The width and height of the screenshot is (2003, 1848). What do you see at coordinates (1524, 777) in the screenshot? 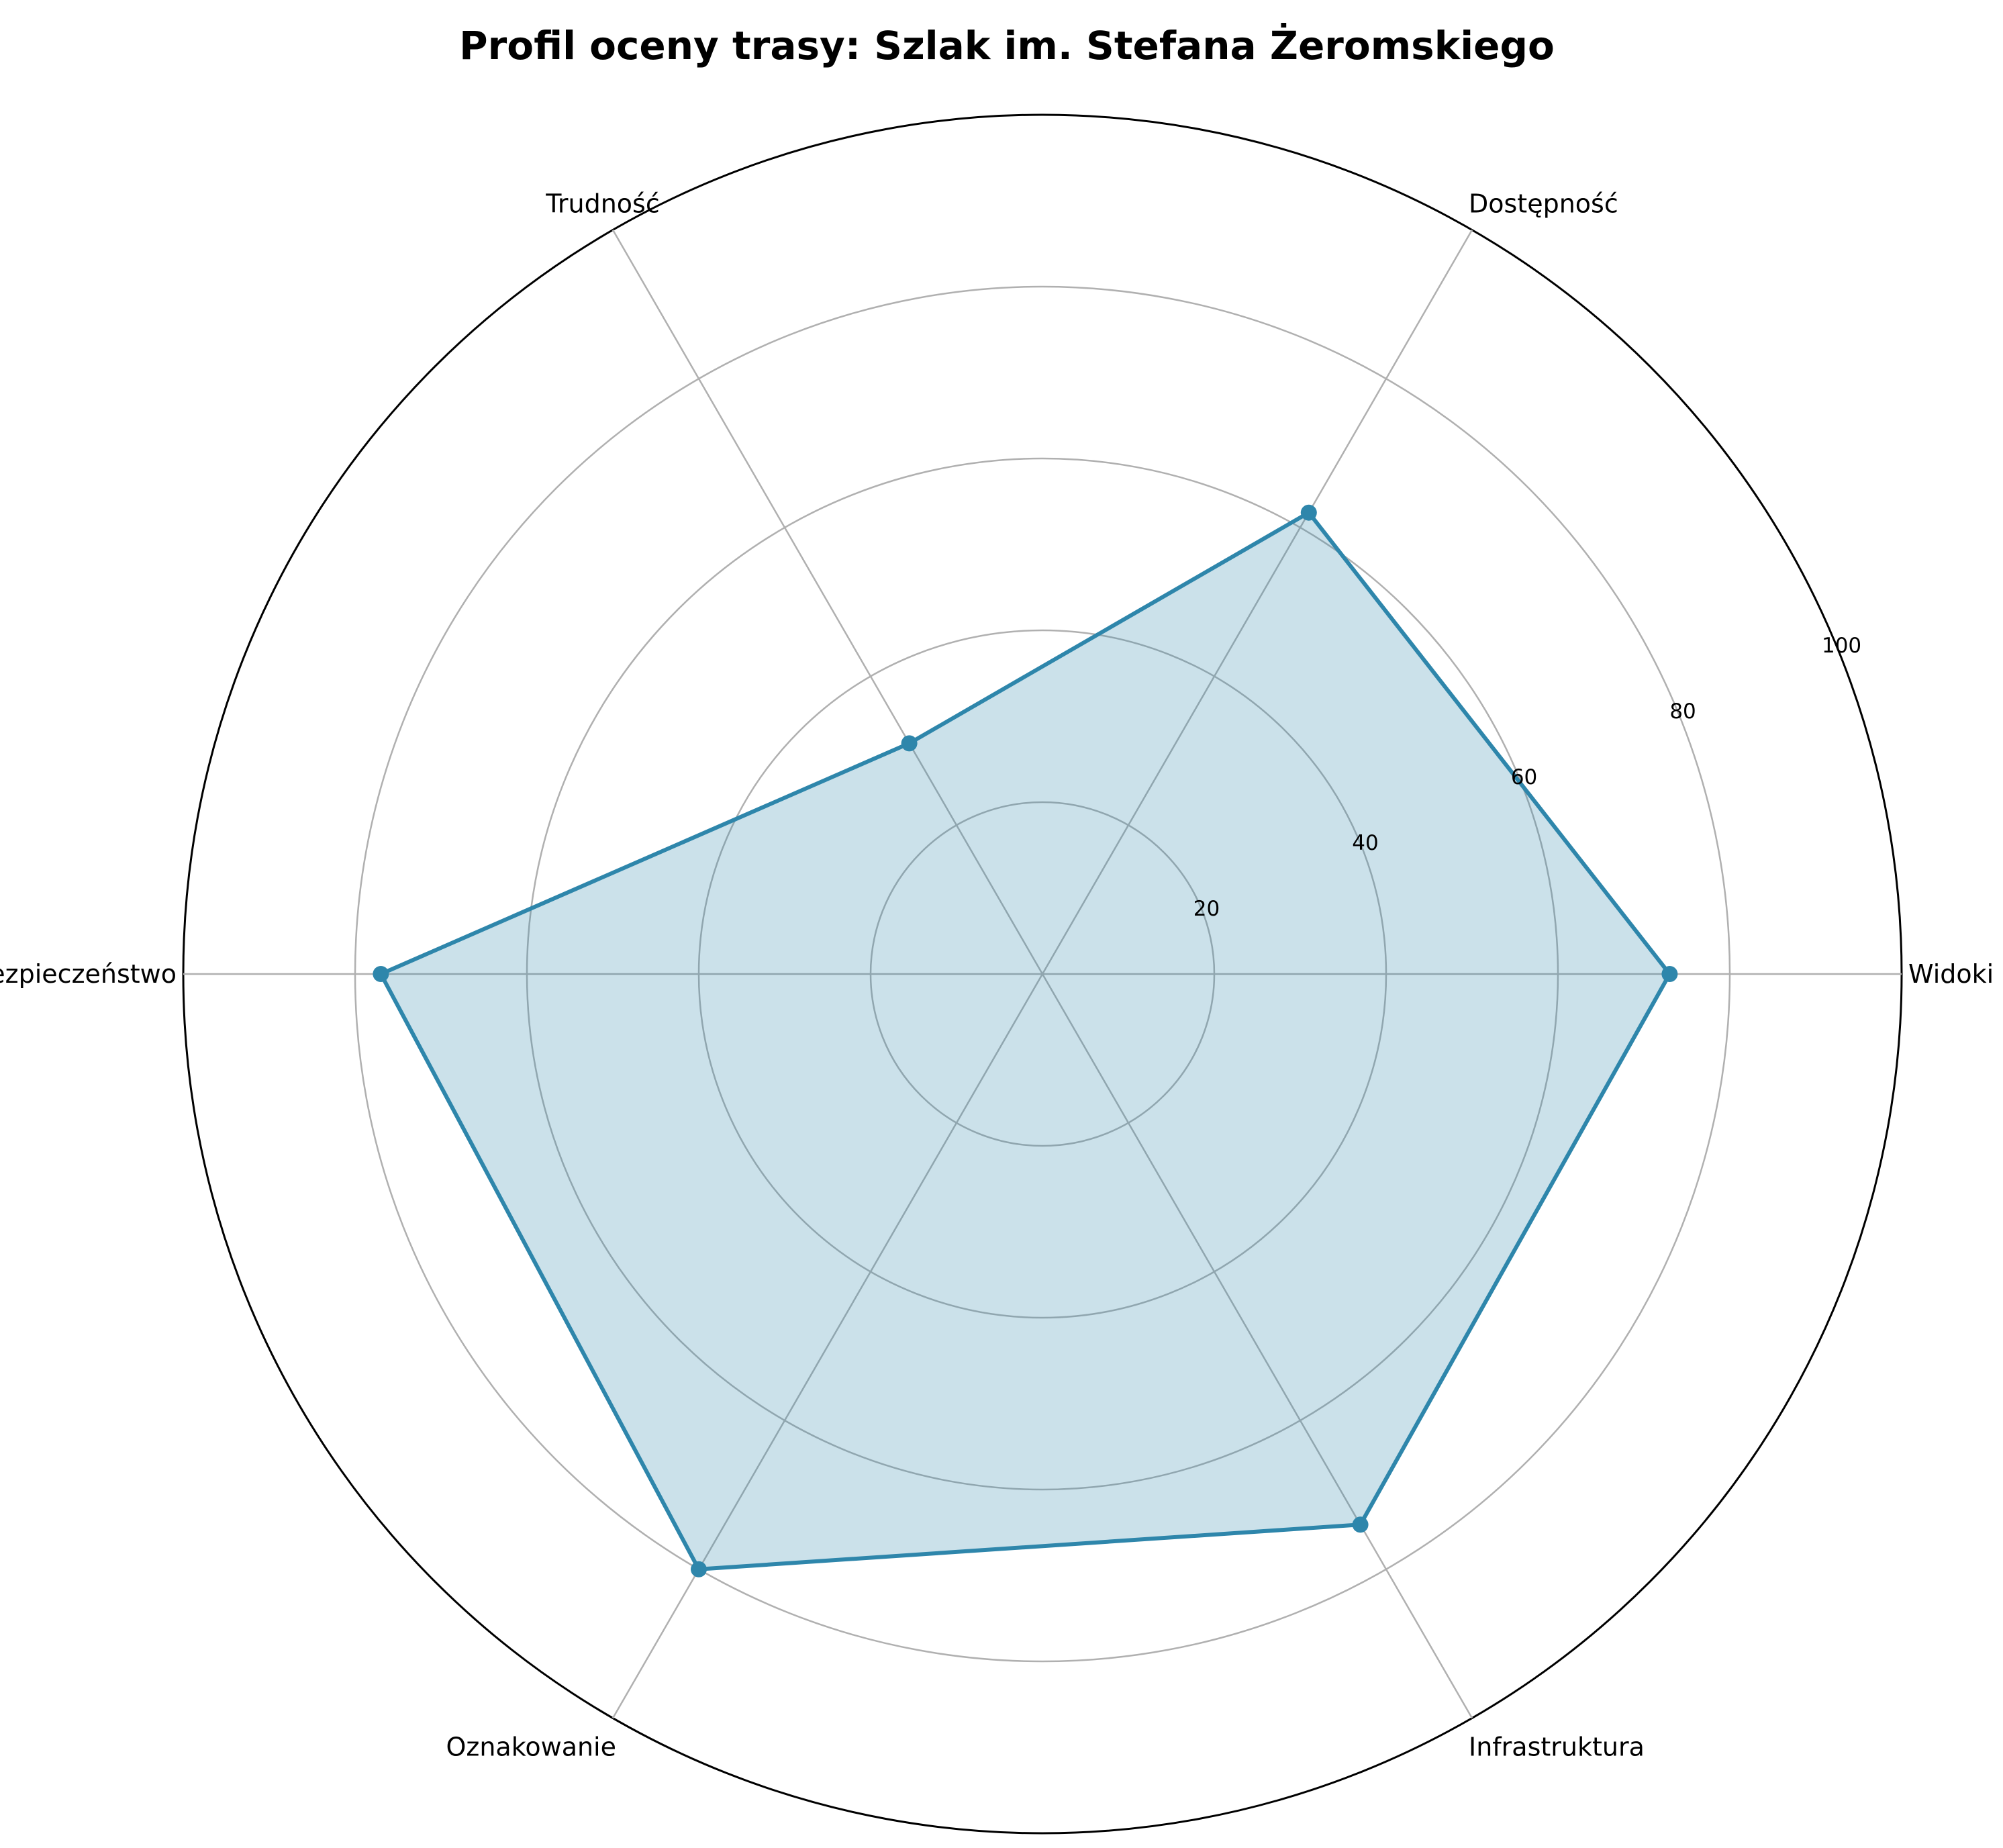
I see `radial-tick-label: 60` at bounding box center [1524, 777].